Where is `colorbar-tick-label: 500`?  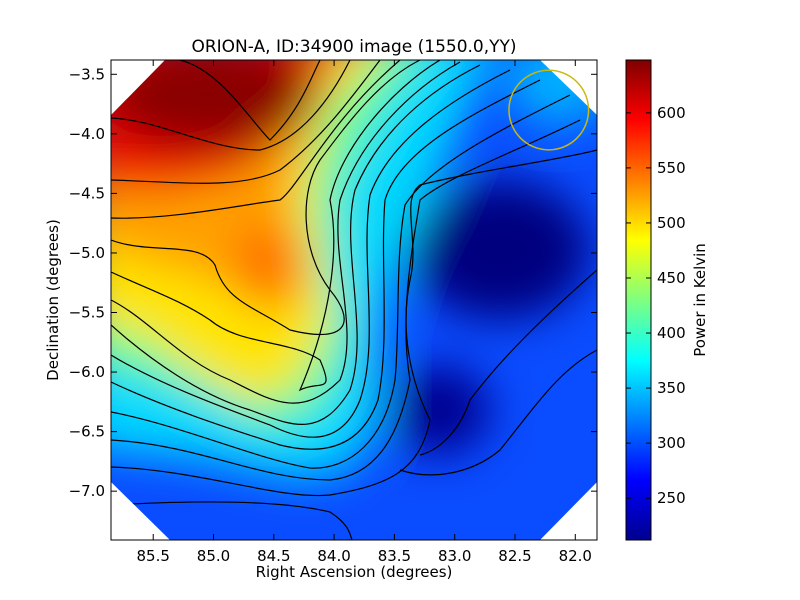 colorbar-tick-label: 500 is located at coordinates (671, 223).